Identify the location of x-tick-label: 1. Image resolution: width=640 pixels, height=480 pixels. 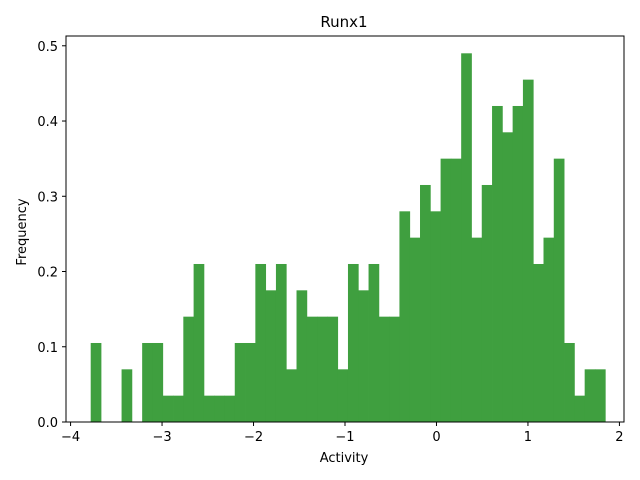
(528, 437).